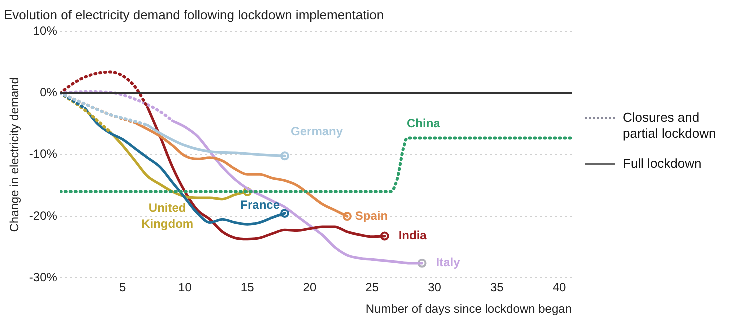 The image size is (744, 323). Describe the element at coordinates (670, 126) in the screenshot. I see `text: Closures and partial lockdown` at that location.